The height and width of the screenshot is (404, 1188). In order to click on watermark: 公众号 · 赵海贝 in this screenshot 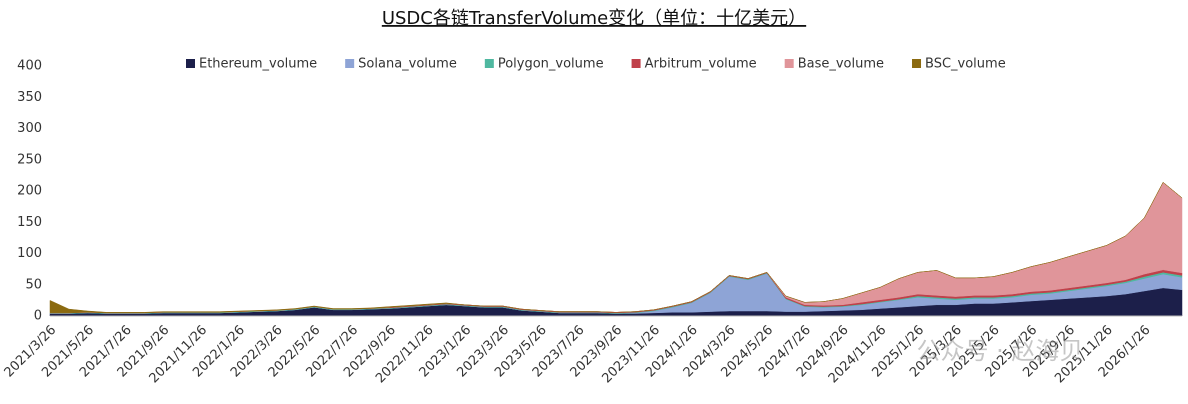, I will do `click(1000, 351)`.